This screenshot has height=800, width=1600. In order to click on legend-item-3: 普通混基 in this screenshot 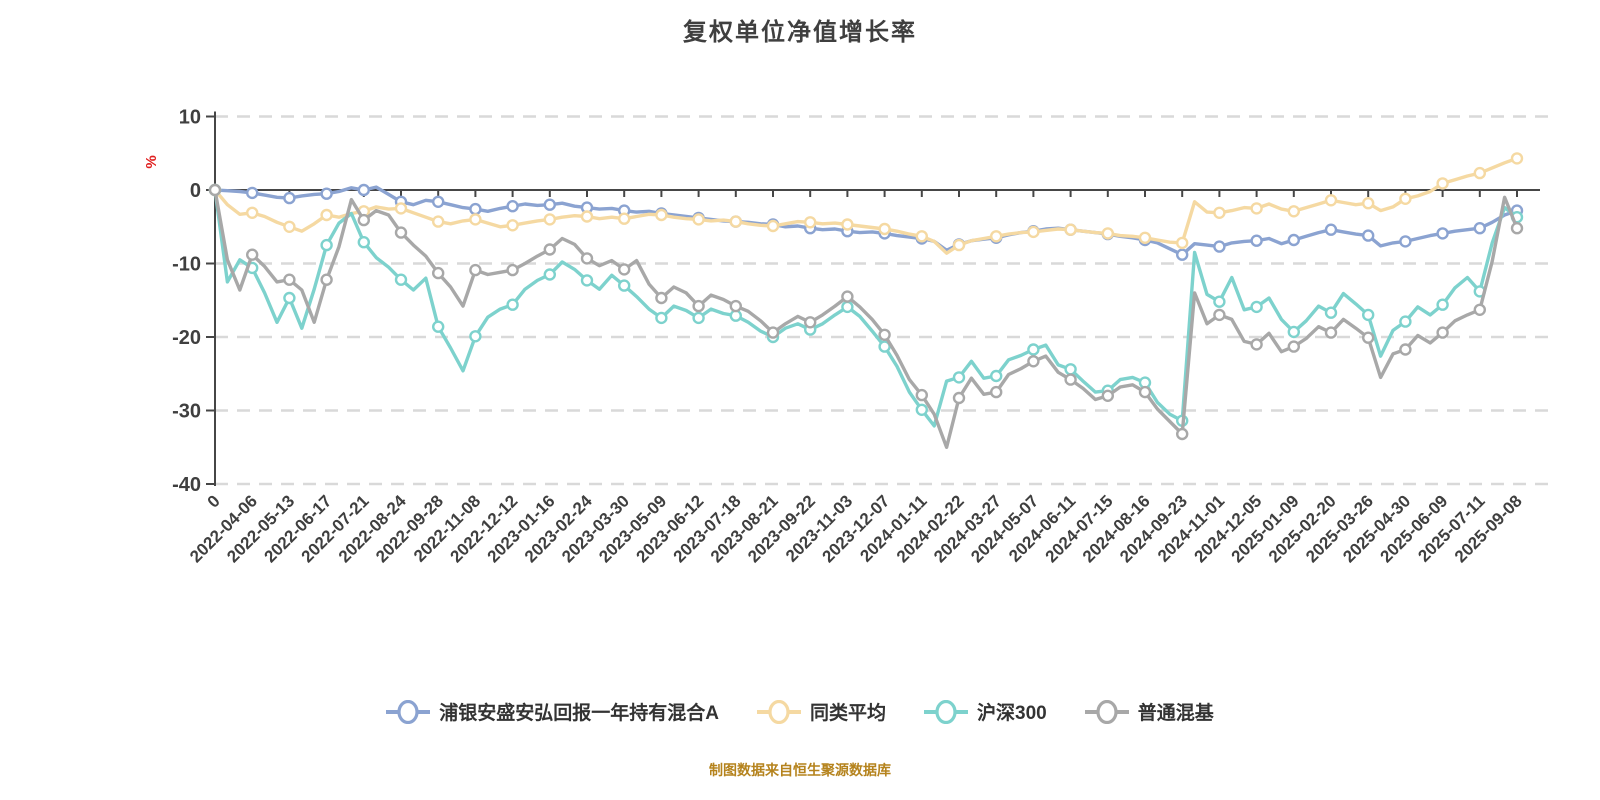, I will do `click(1149, 711)`.